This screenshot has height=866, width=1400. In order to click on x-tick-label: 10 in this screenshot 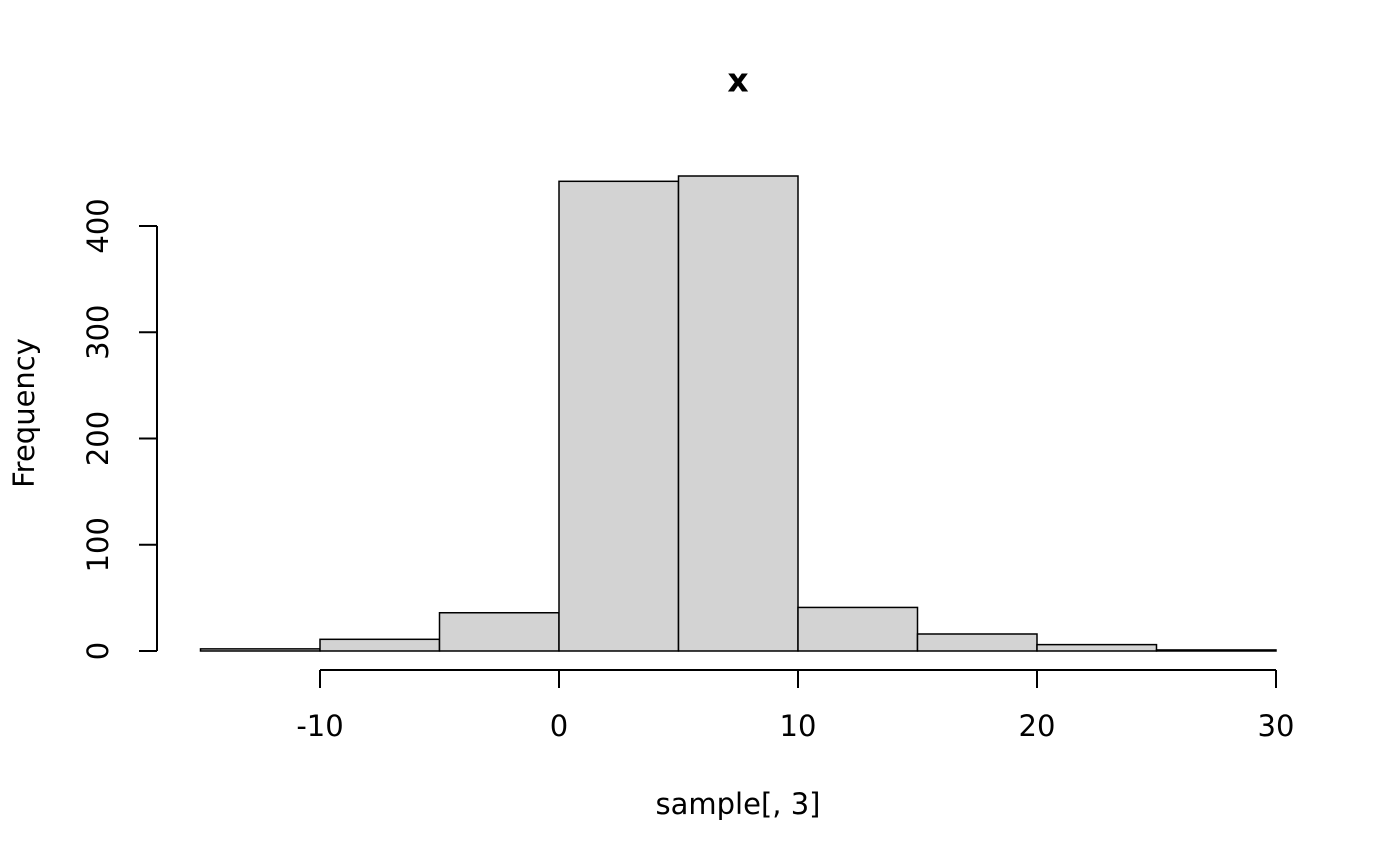, I will do `click(798, 726)`.